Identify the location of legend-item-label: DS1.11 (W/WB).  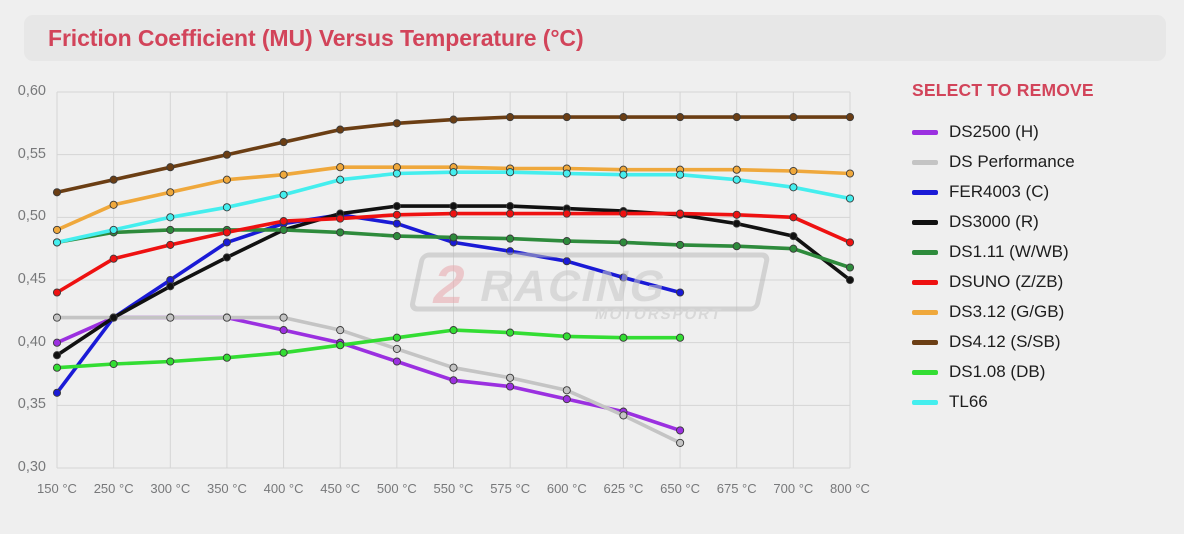
(1009, 251).